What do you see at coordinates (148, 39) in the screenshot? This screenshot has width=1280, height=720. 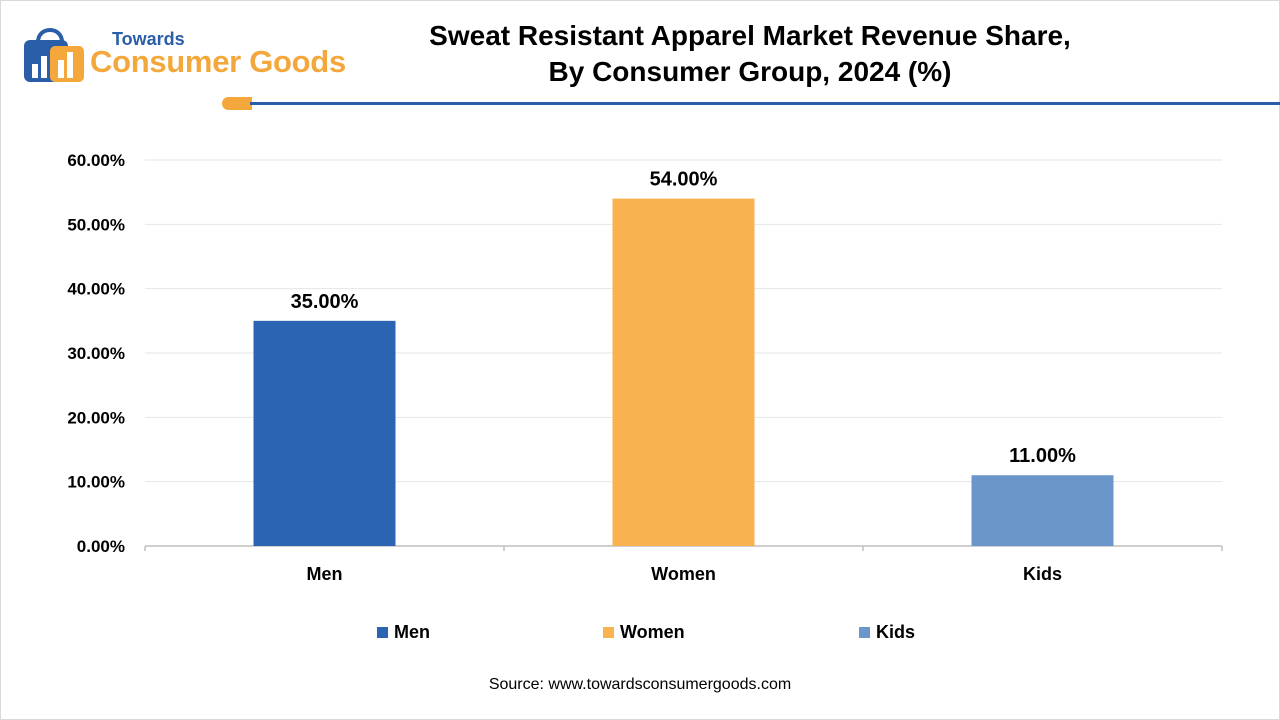 I see `logo-text-small: Towards` at bounding box center [148, 39].